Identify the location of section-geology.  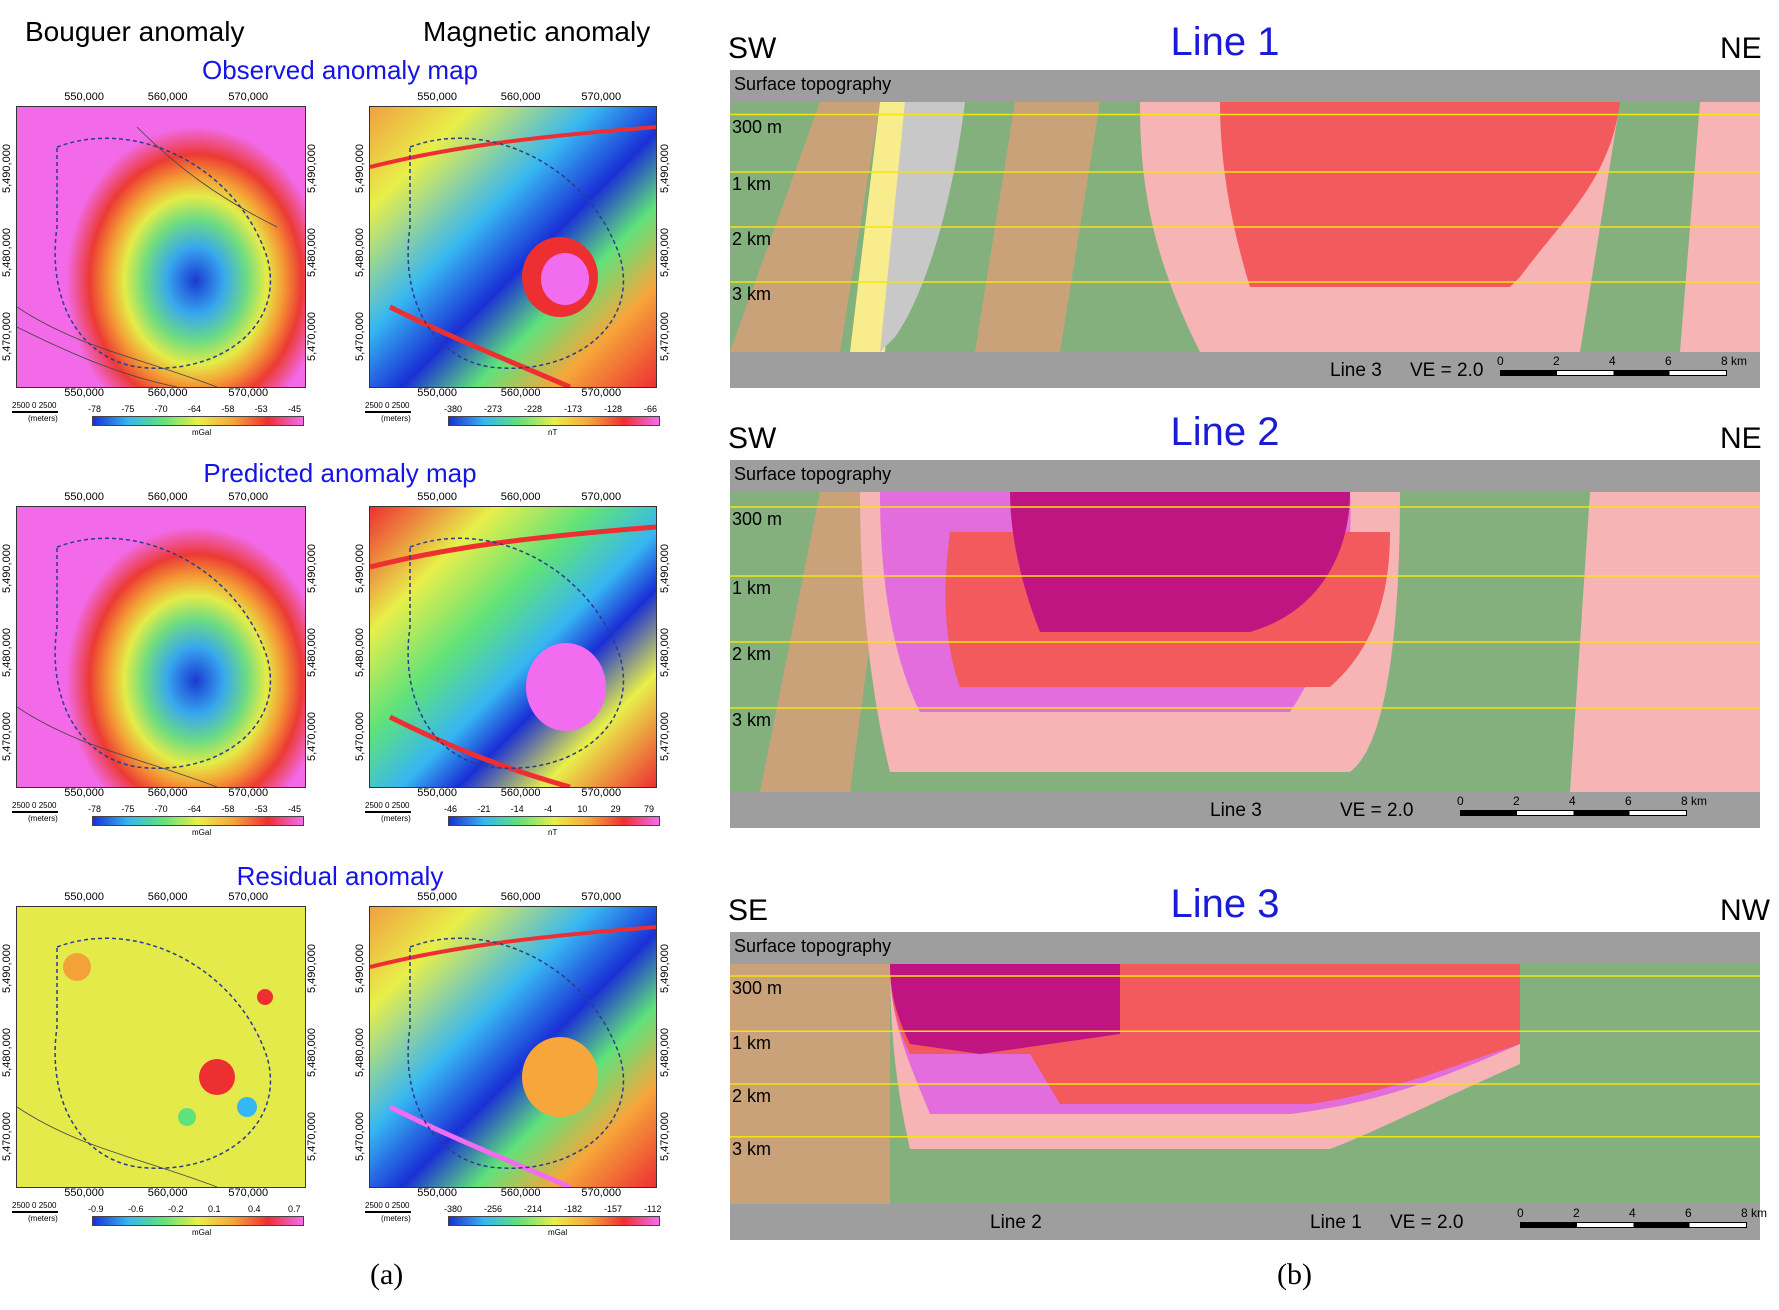
(1245, 227).